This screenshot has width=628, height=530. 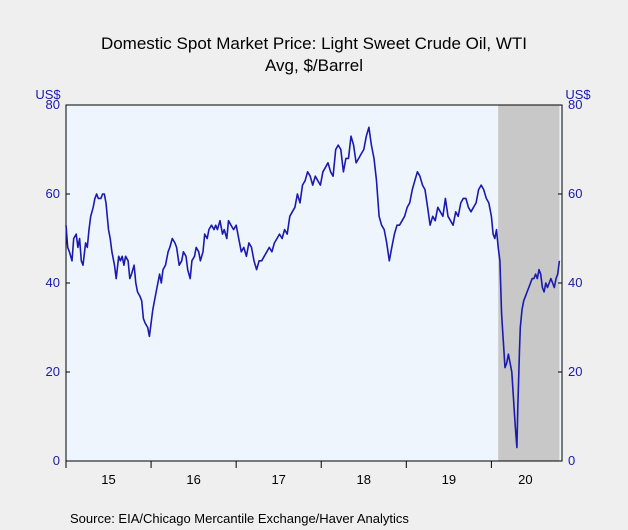 What do you see at coordinates (56, 460) in the screenshot?
I see `y-tick-label-left: 0` at bounding box center [56, 460].